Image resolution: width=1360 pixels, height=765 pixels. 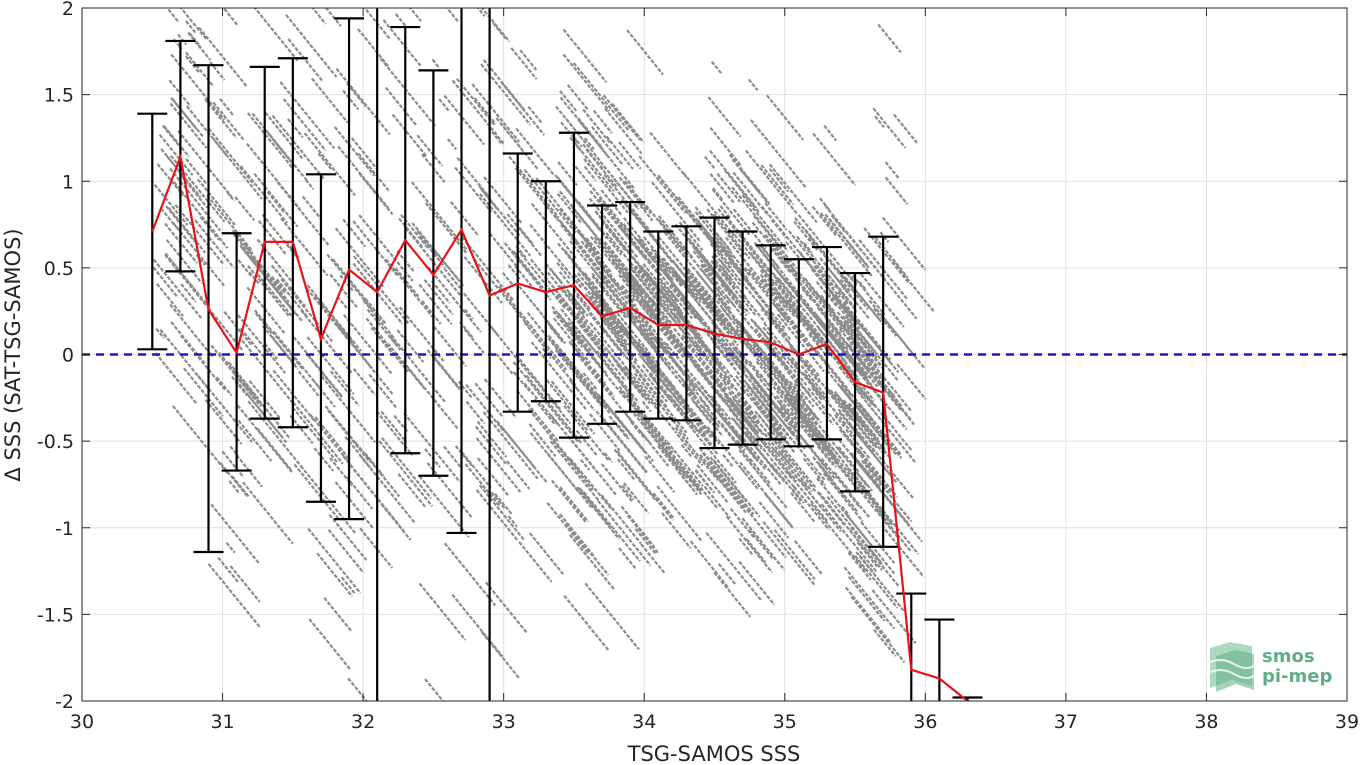 I want to click on y-tick-label: 0.5, so click(x=59, y=269).